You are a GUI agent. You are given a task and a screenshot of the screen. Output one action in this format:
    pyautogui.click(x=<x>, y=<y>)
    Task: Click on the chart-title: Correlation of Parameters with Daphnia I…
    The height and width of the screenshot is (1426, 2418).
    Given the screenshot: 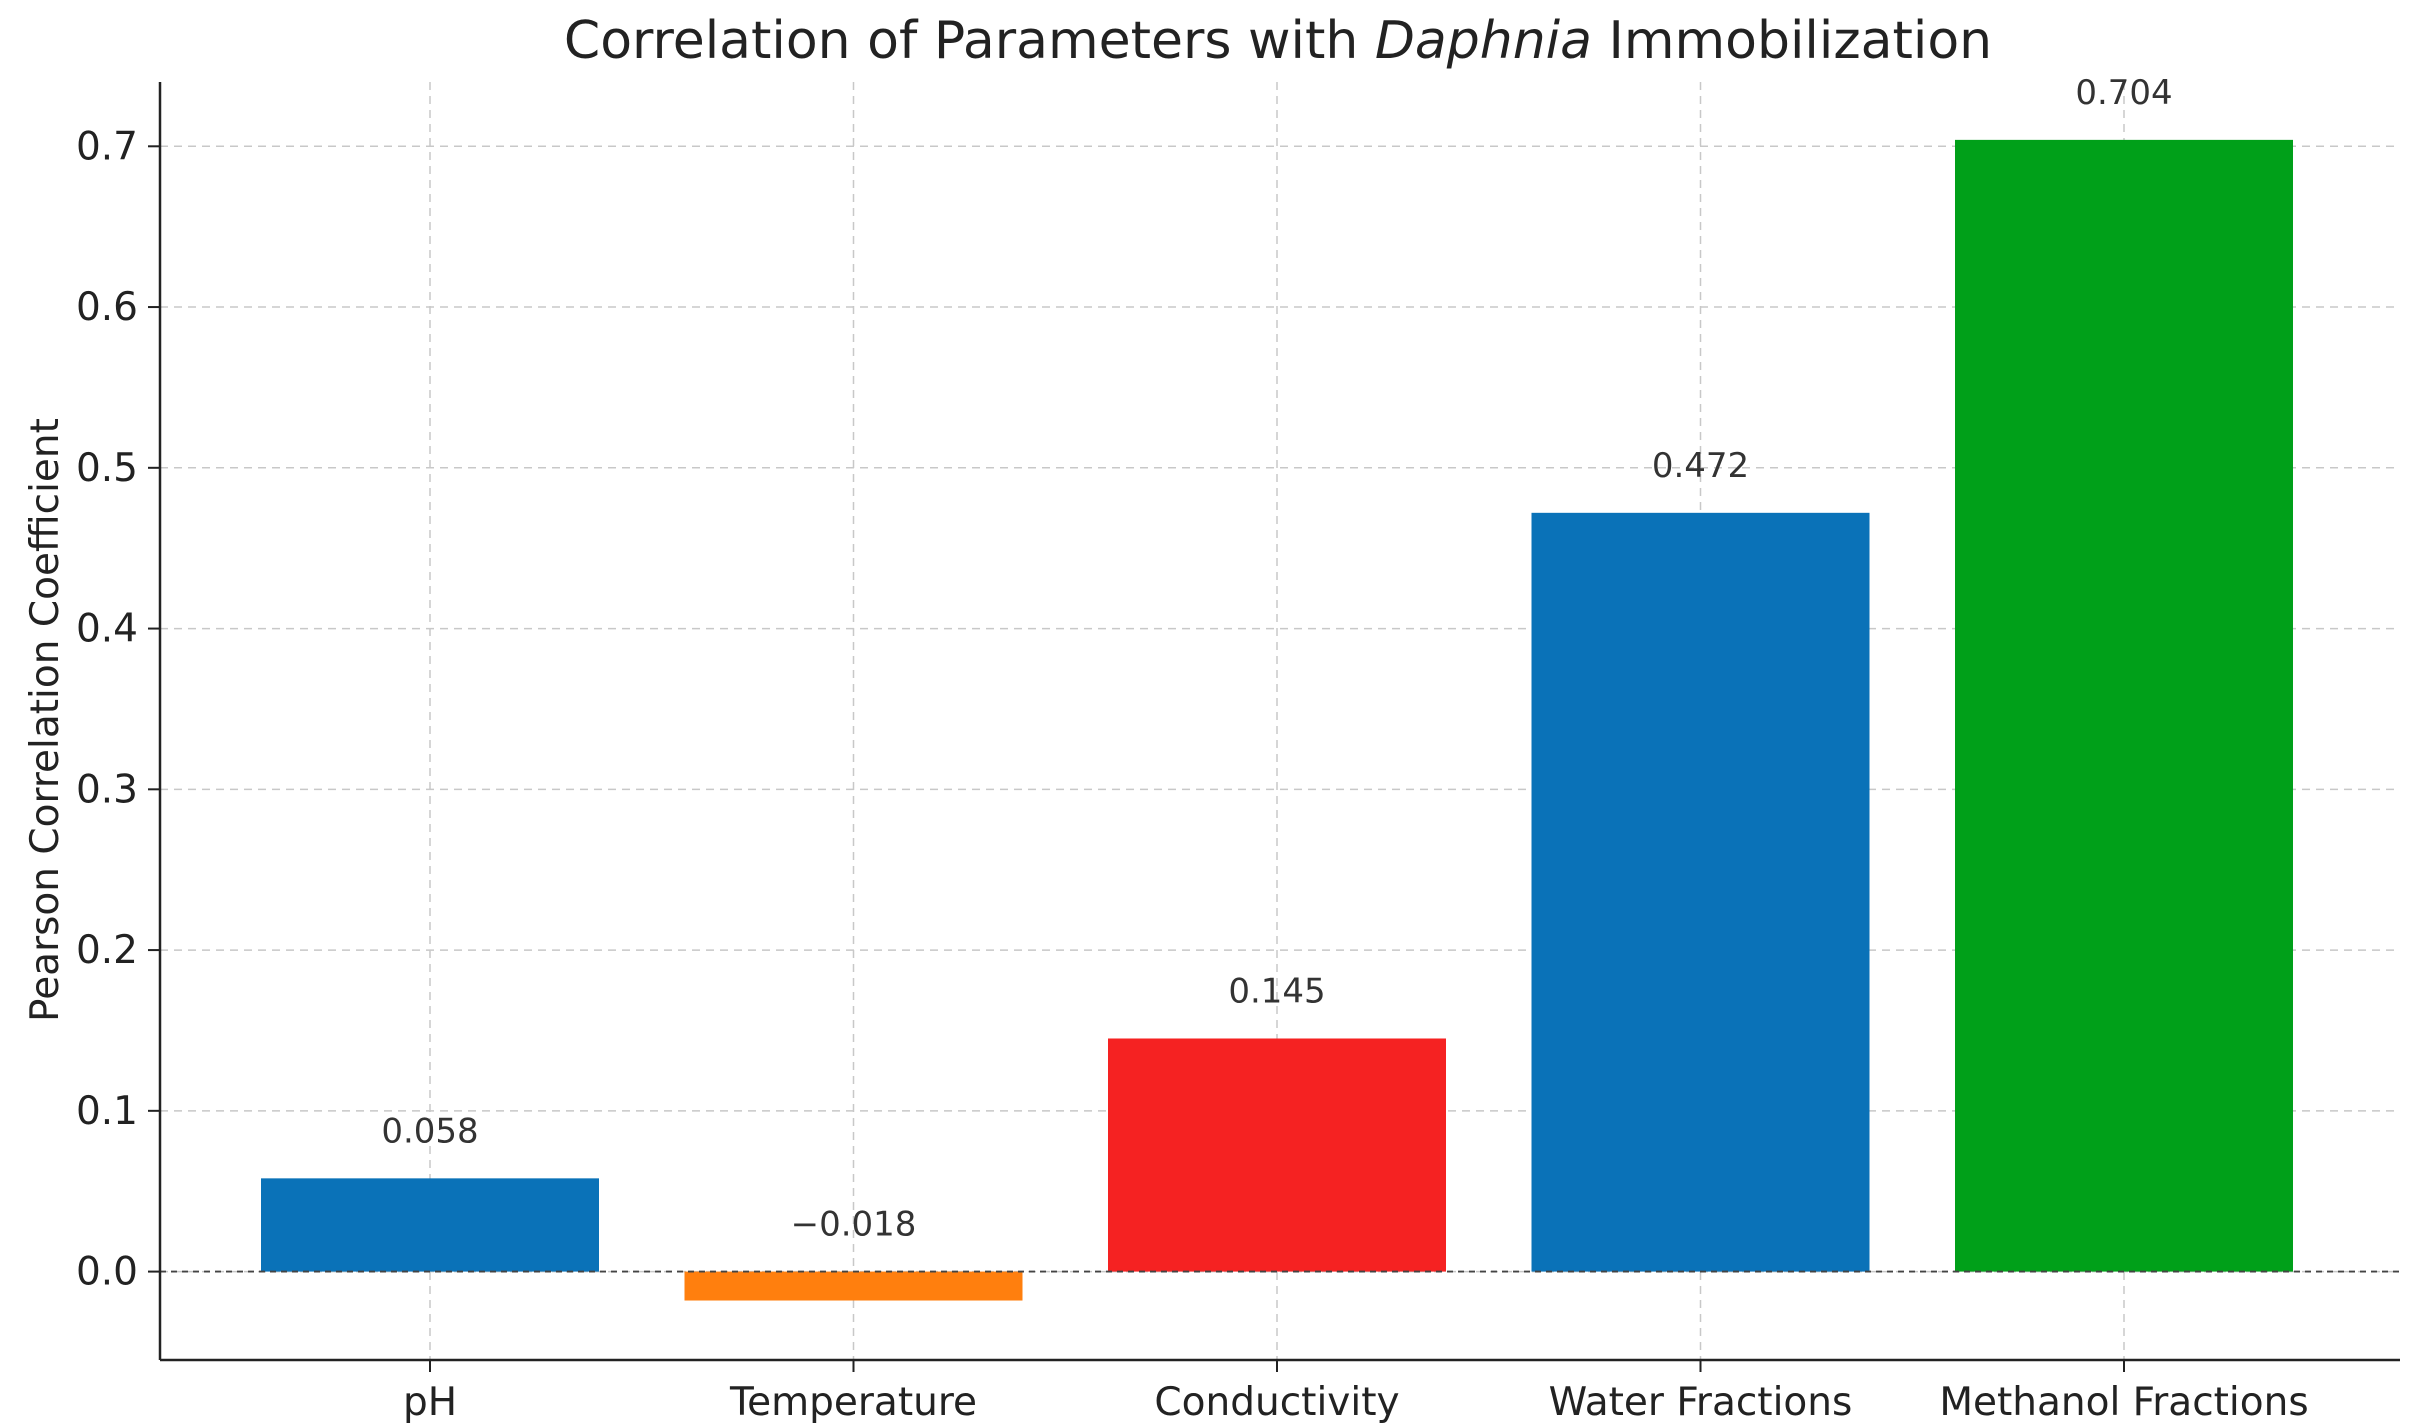 What is the action you would take?
    pyautogui.click(x=1278, y=41)
    